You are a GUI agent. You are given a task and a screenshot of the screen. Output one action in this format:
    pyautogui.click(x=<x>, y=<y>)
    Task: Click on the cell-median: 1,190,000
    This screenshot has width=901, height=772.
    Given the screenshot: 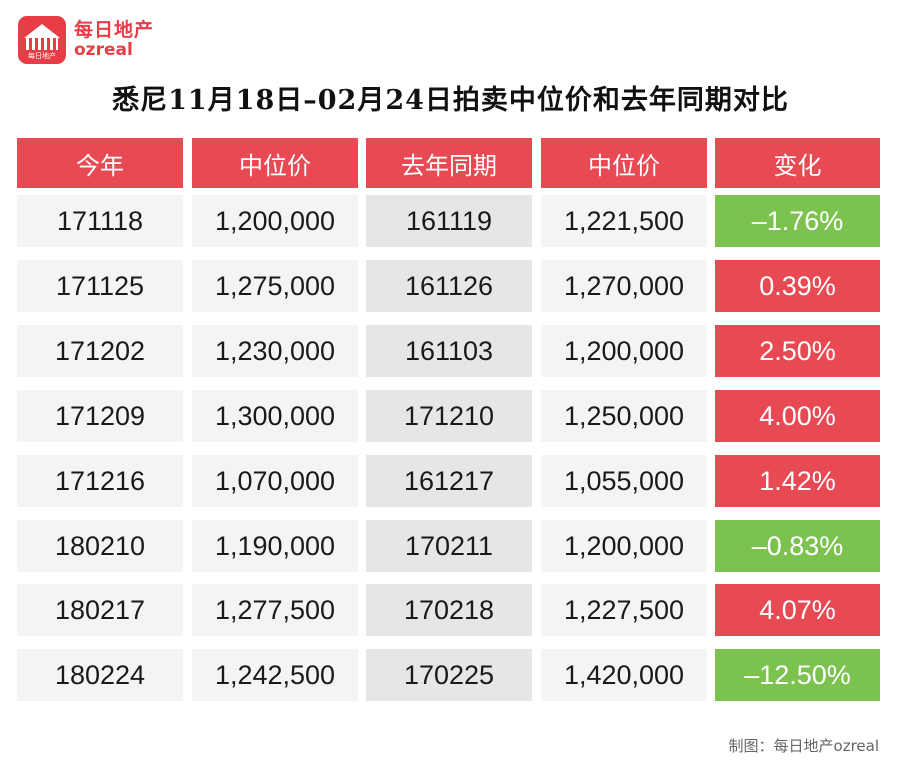 What is the action you would take?
    pyautogui.click(x=275, y=546)
    